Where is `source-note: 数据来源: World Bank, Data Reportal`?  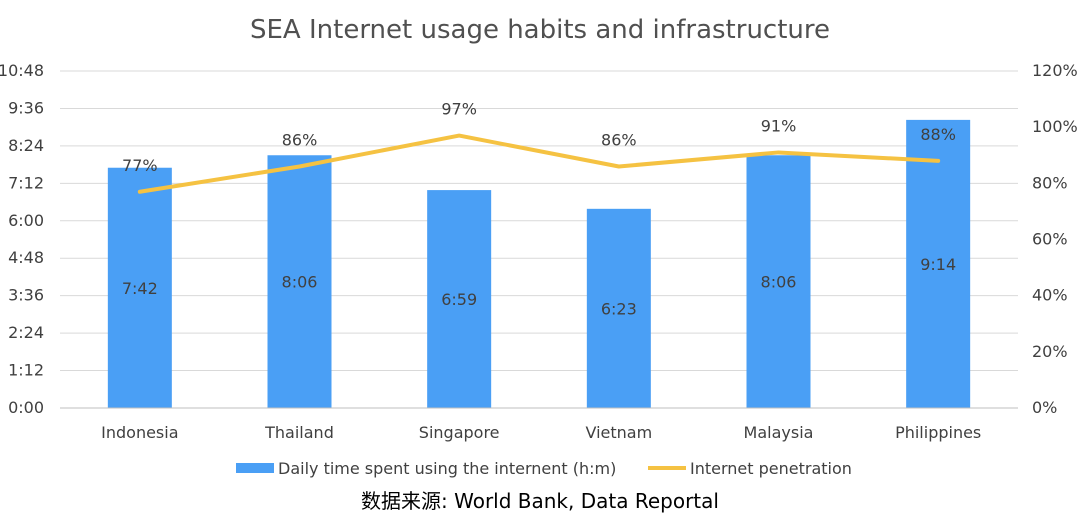 source-note: 数据来源: World Bank, Data Reportal is located at coordinates (540, 501).